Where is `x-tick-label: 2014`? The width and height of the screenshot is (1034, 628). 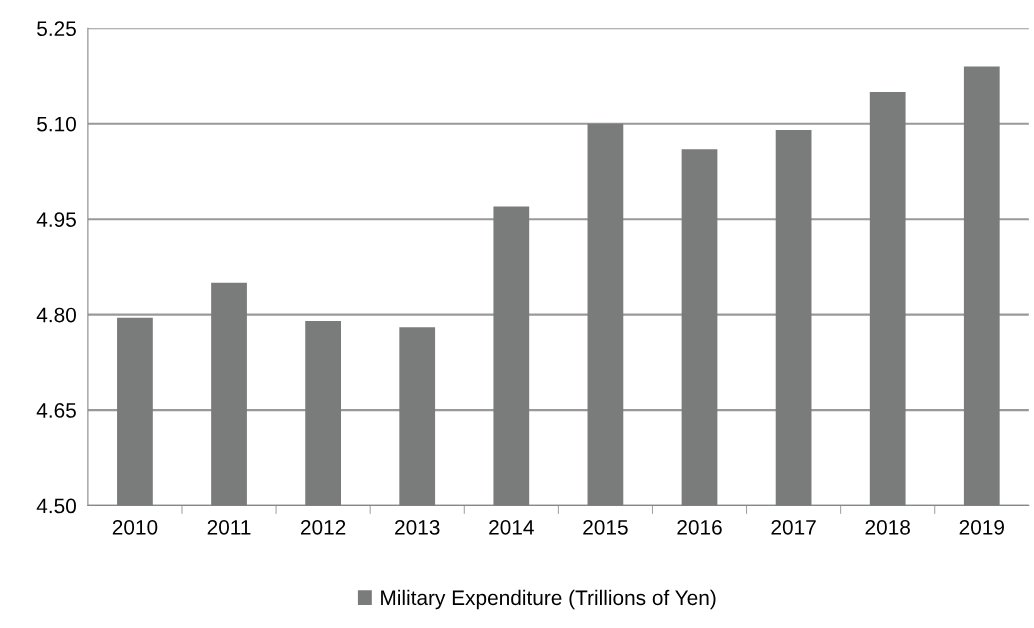 x-tick-label: 2014 is located at coordinates (511, 527).